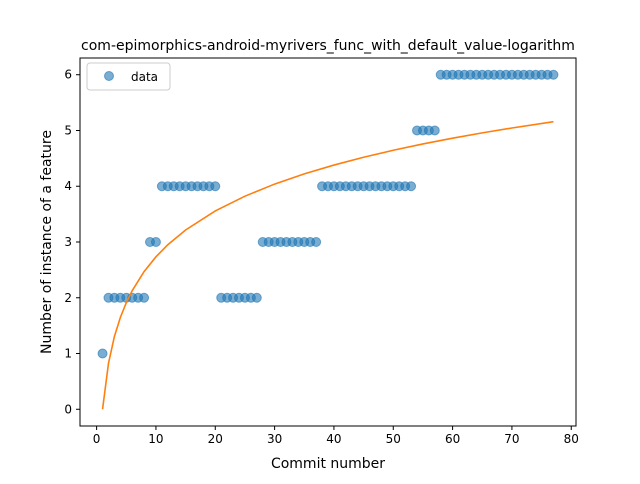 This screenshot has width=640, height=484. I want to click on y-tick-label: 3, so click(68, 242).